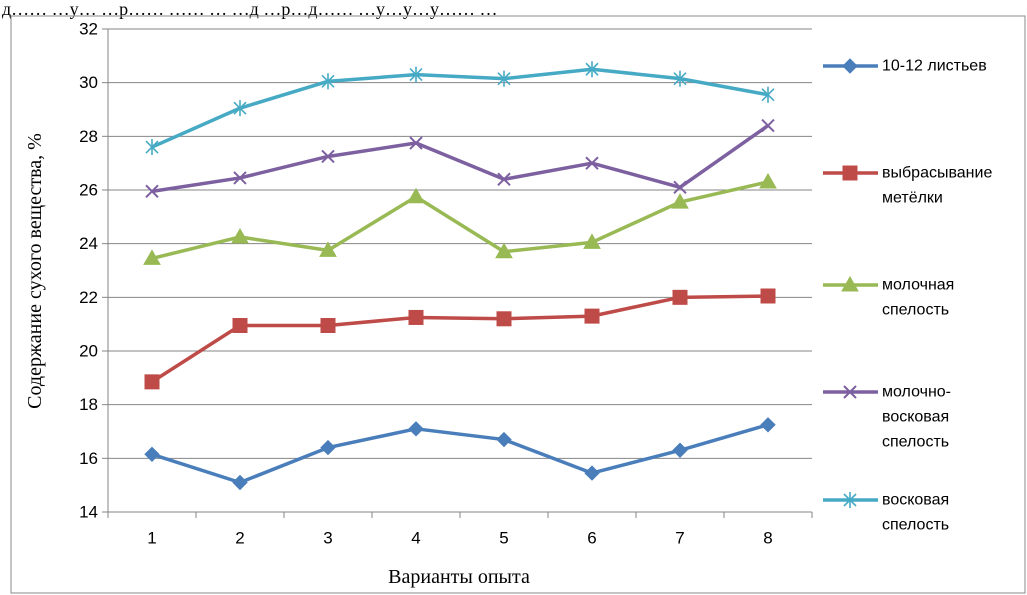 Image resolution: width=1027 pixels, height=595 pixels. I want to click on legend-label: метёлки, so click(912, 198).